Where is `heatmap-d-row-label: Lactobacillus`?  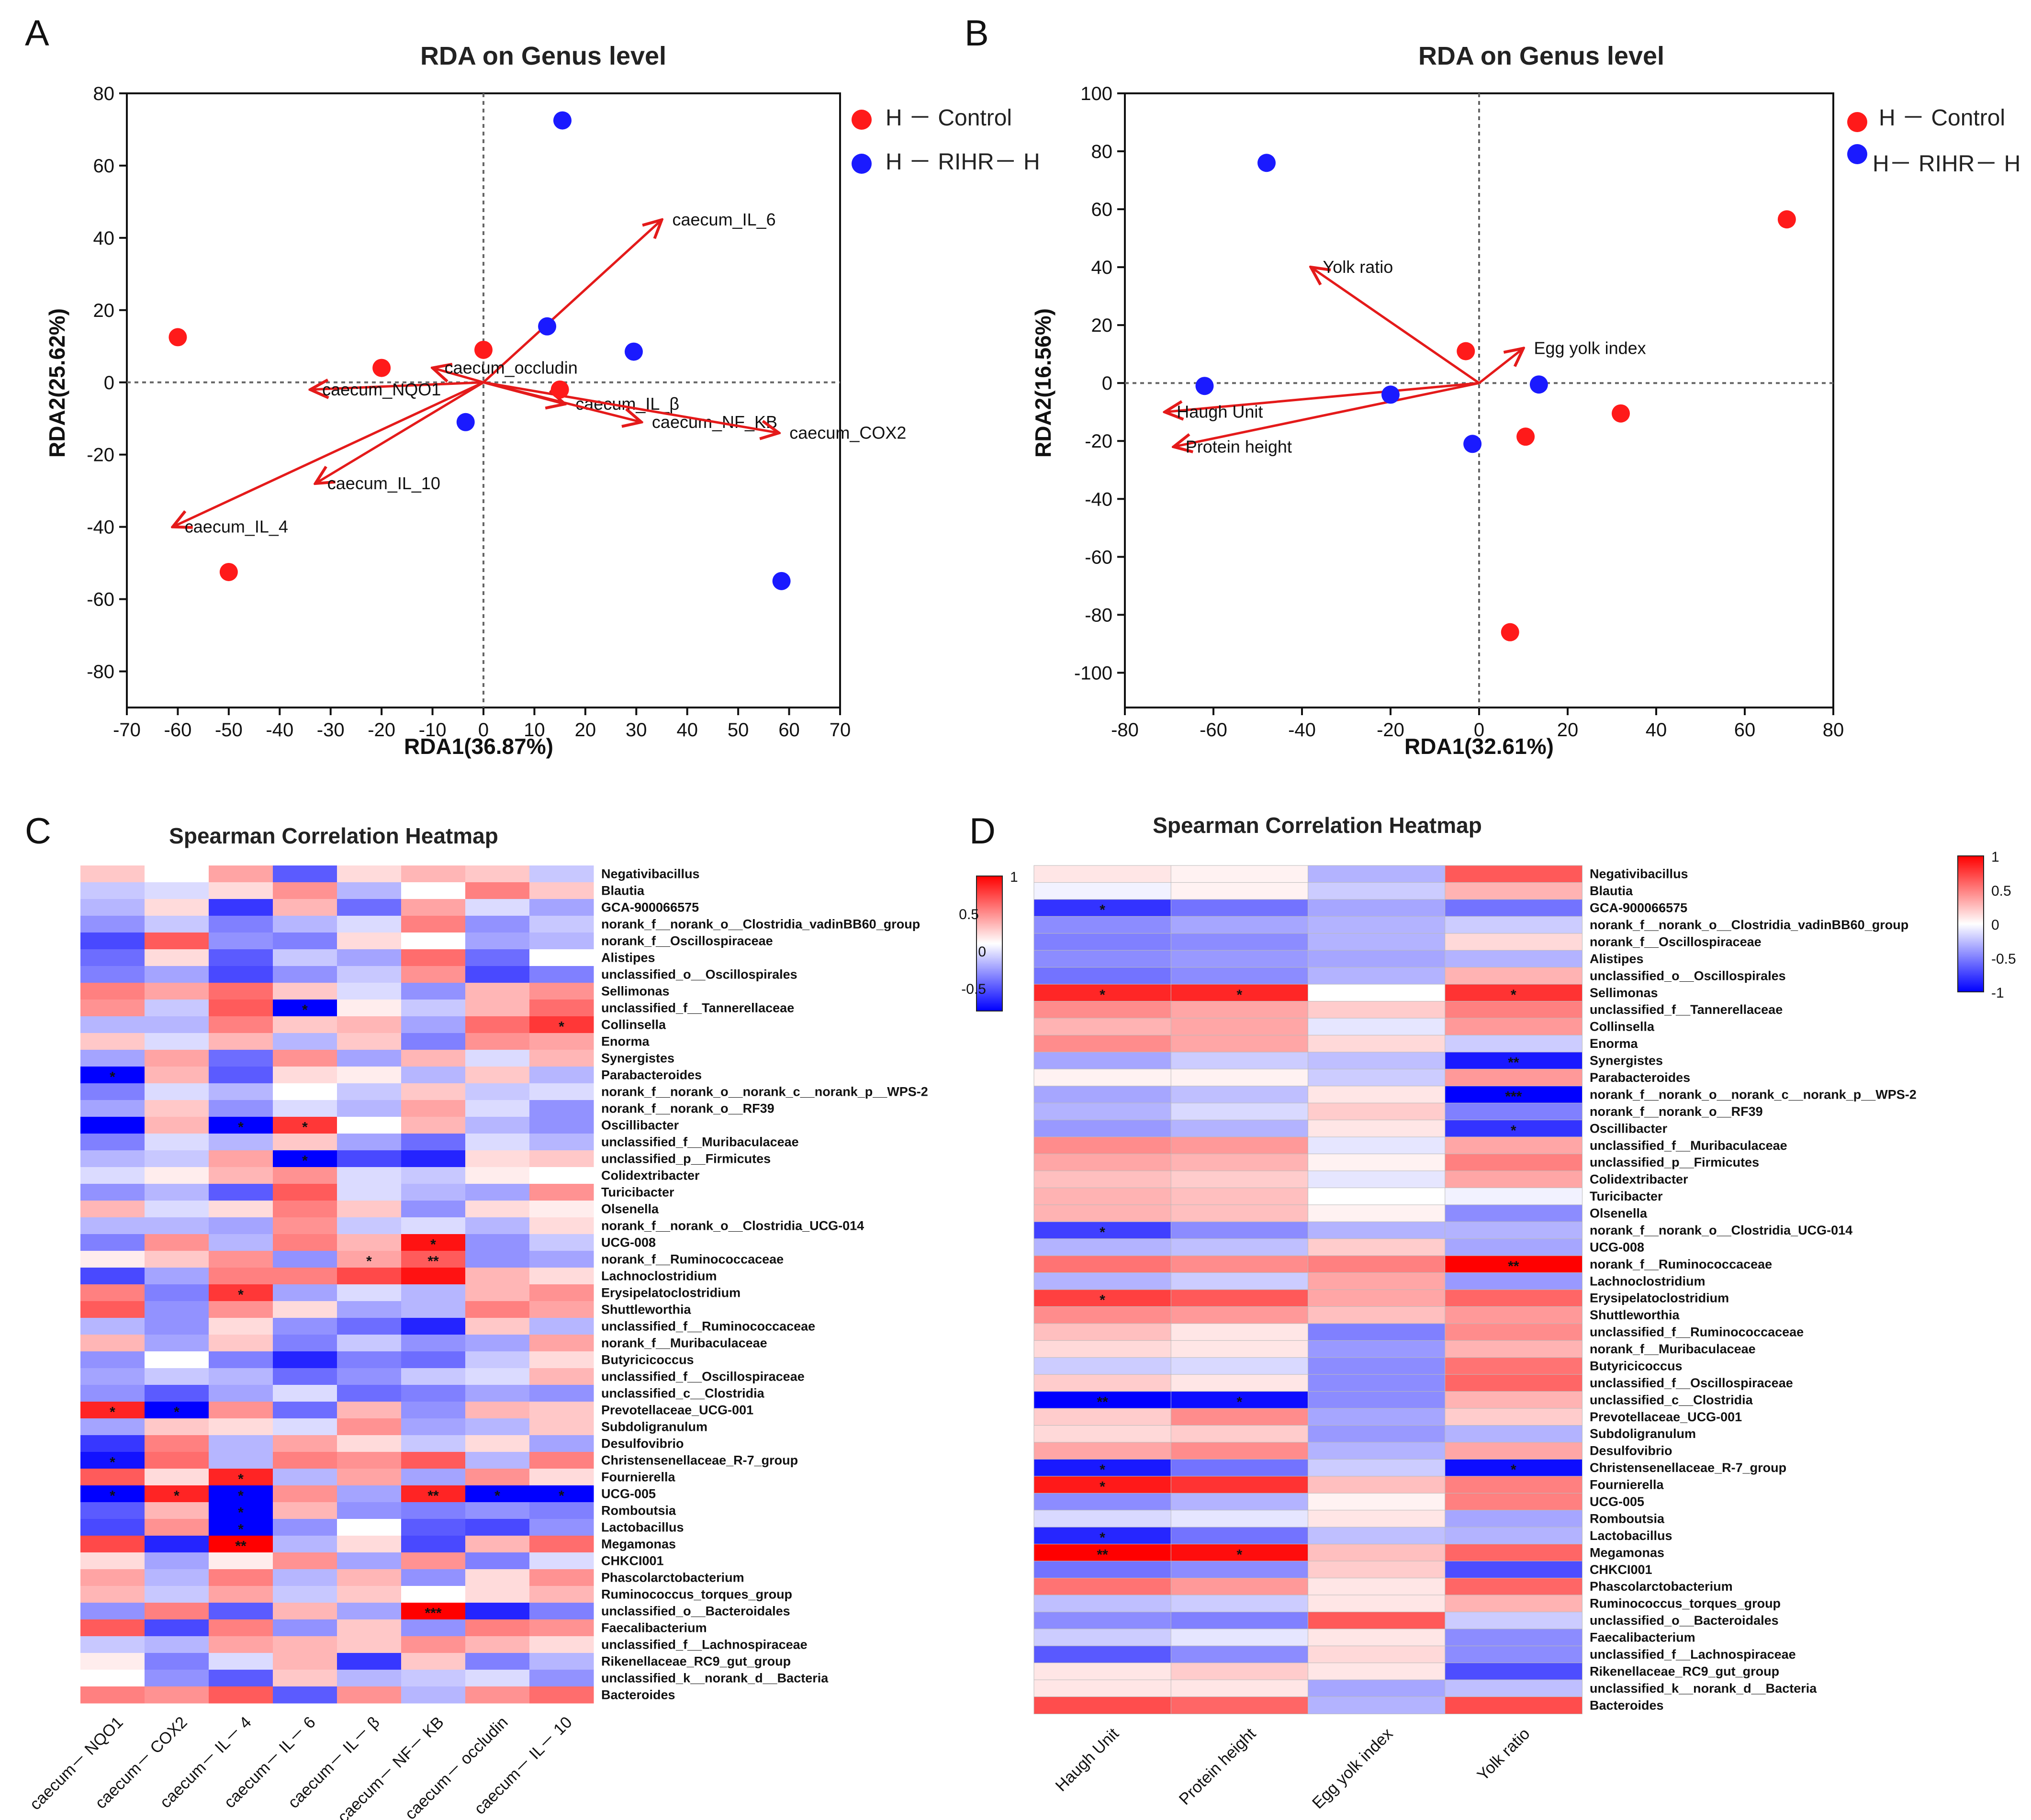
heatmap-d-row-label: Lactobacillus is located at coordinates (1631, 1535).